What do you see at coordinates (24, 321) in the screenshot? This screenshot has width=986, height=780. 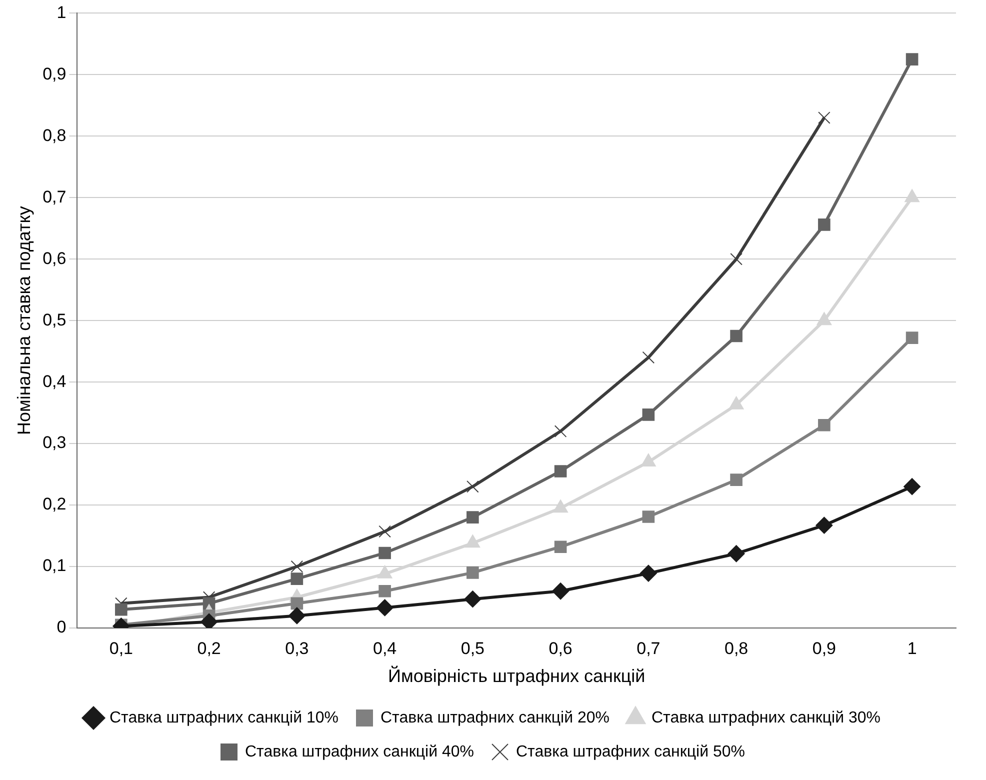 I see `y-axis-title: Номінальна ставка податку` at bounding box center [24, 321].